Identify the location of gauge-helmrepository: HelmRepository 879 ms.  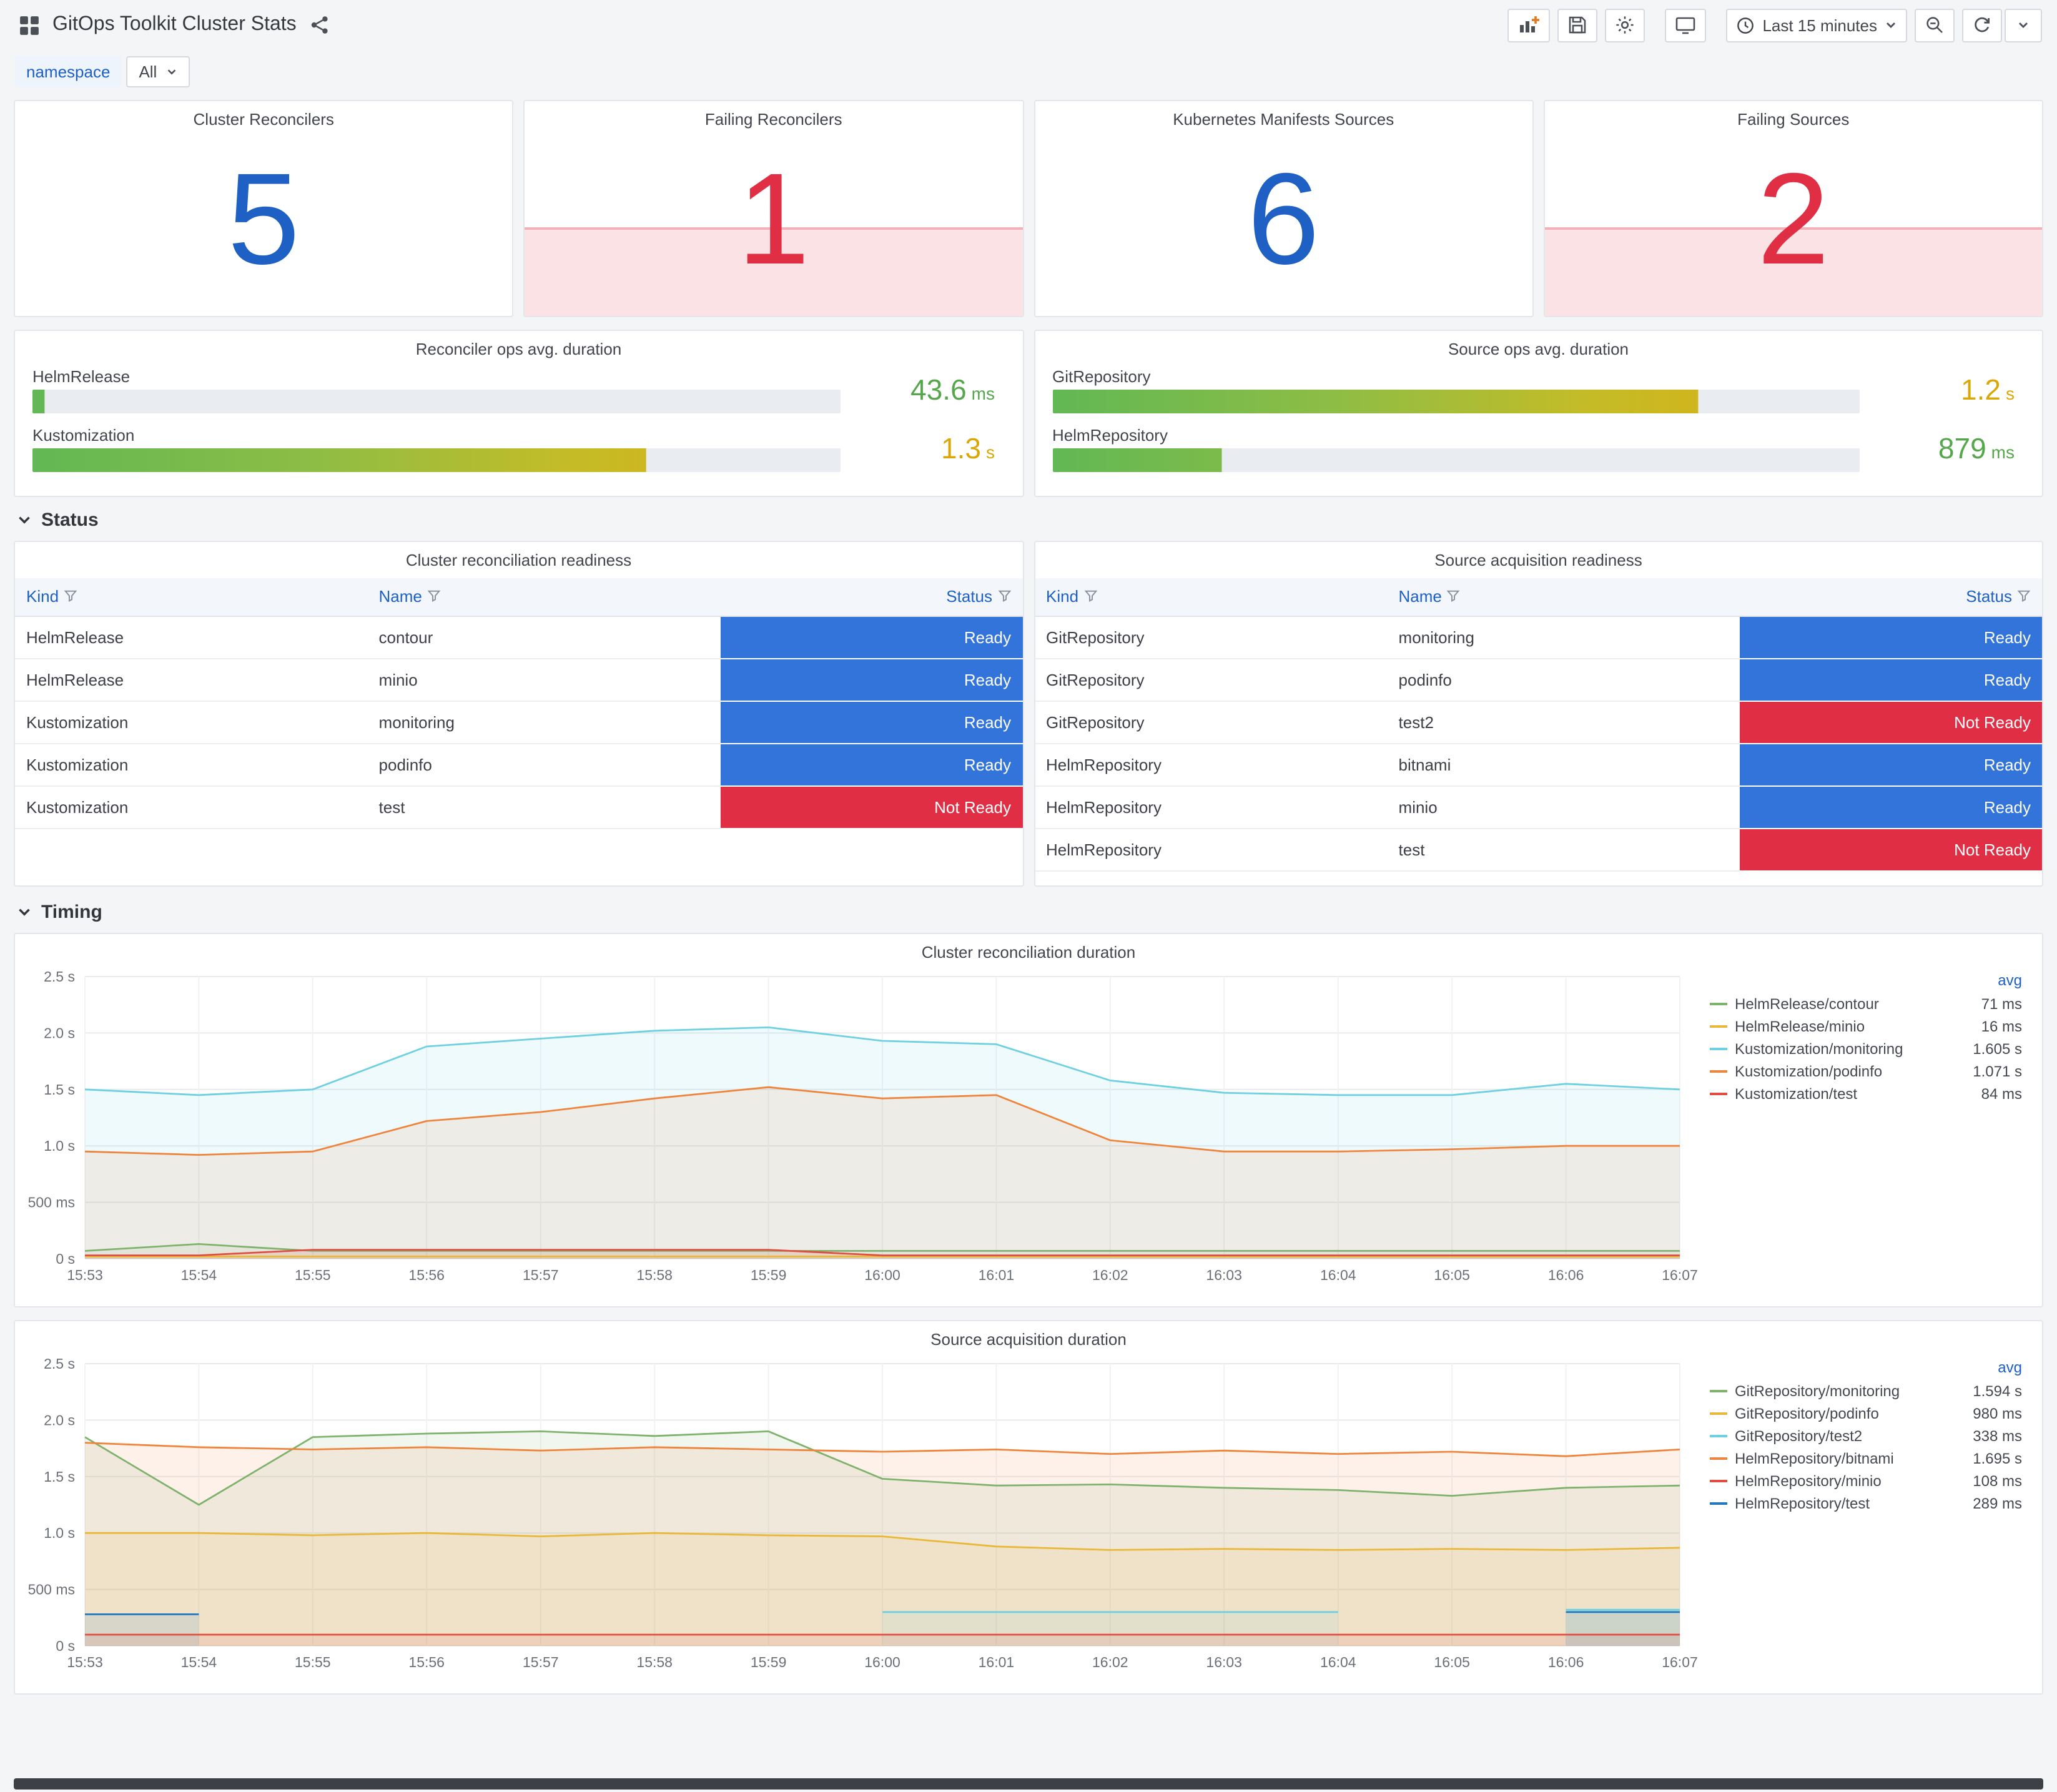
(1539, 449).